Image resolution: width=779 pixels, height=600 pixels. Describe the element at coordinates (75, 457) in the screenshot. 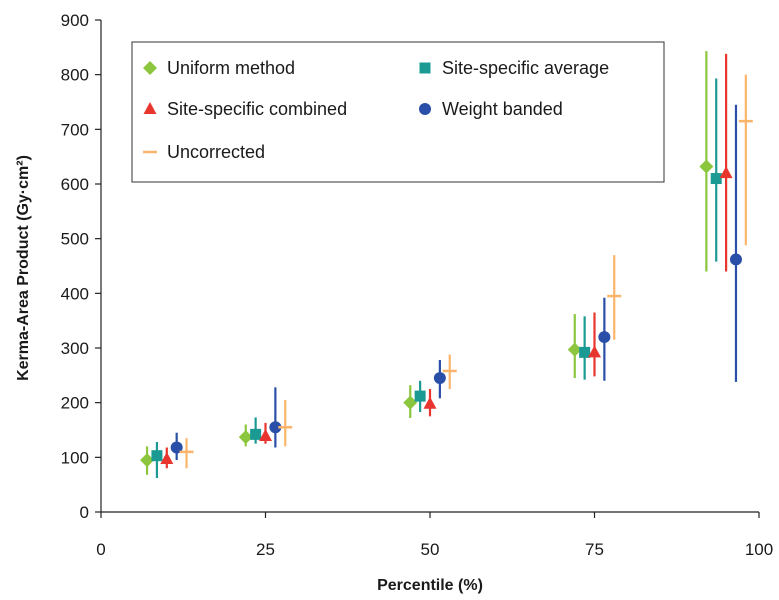

I see `y-tick-label: 100` at that location.